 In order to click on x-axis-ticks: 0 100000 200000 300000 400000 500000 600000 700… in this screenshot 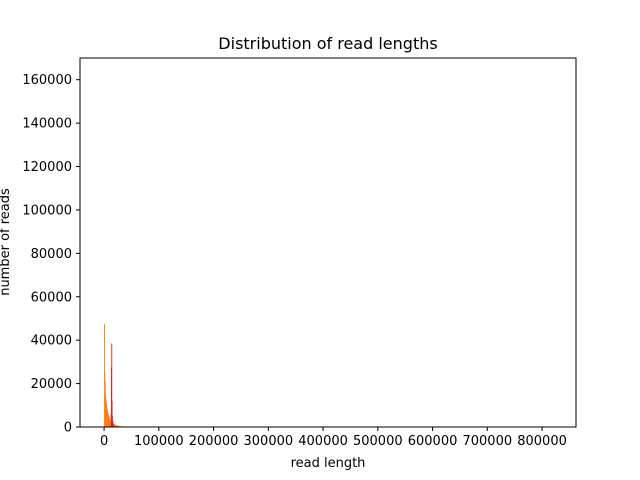, I will do `click(333, 438)`.